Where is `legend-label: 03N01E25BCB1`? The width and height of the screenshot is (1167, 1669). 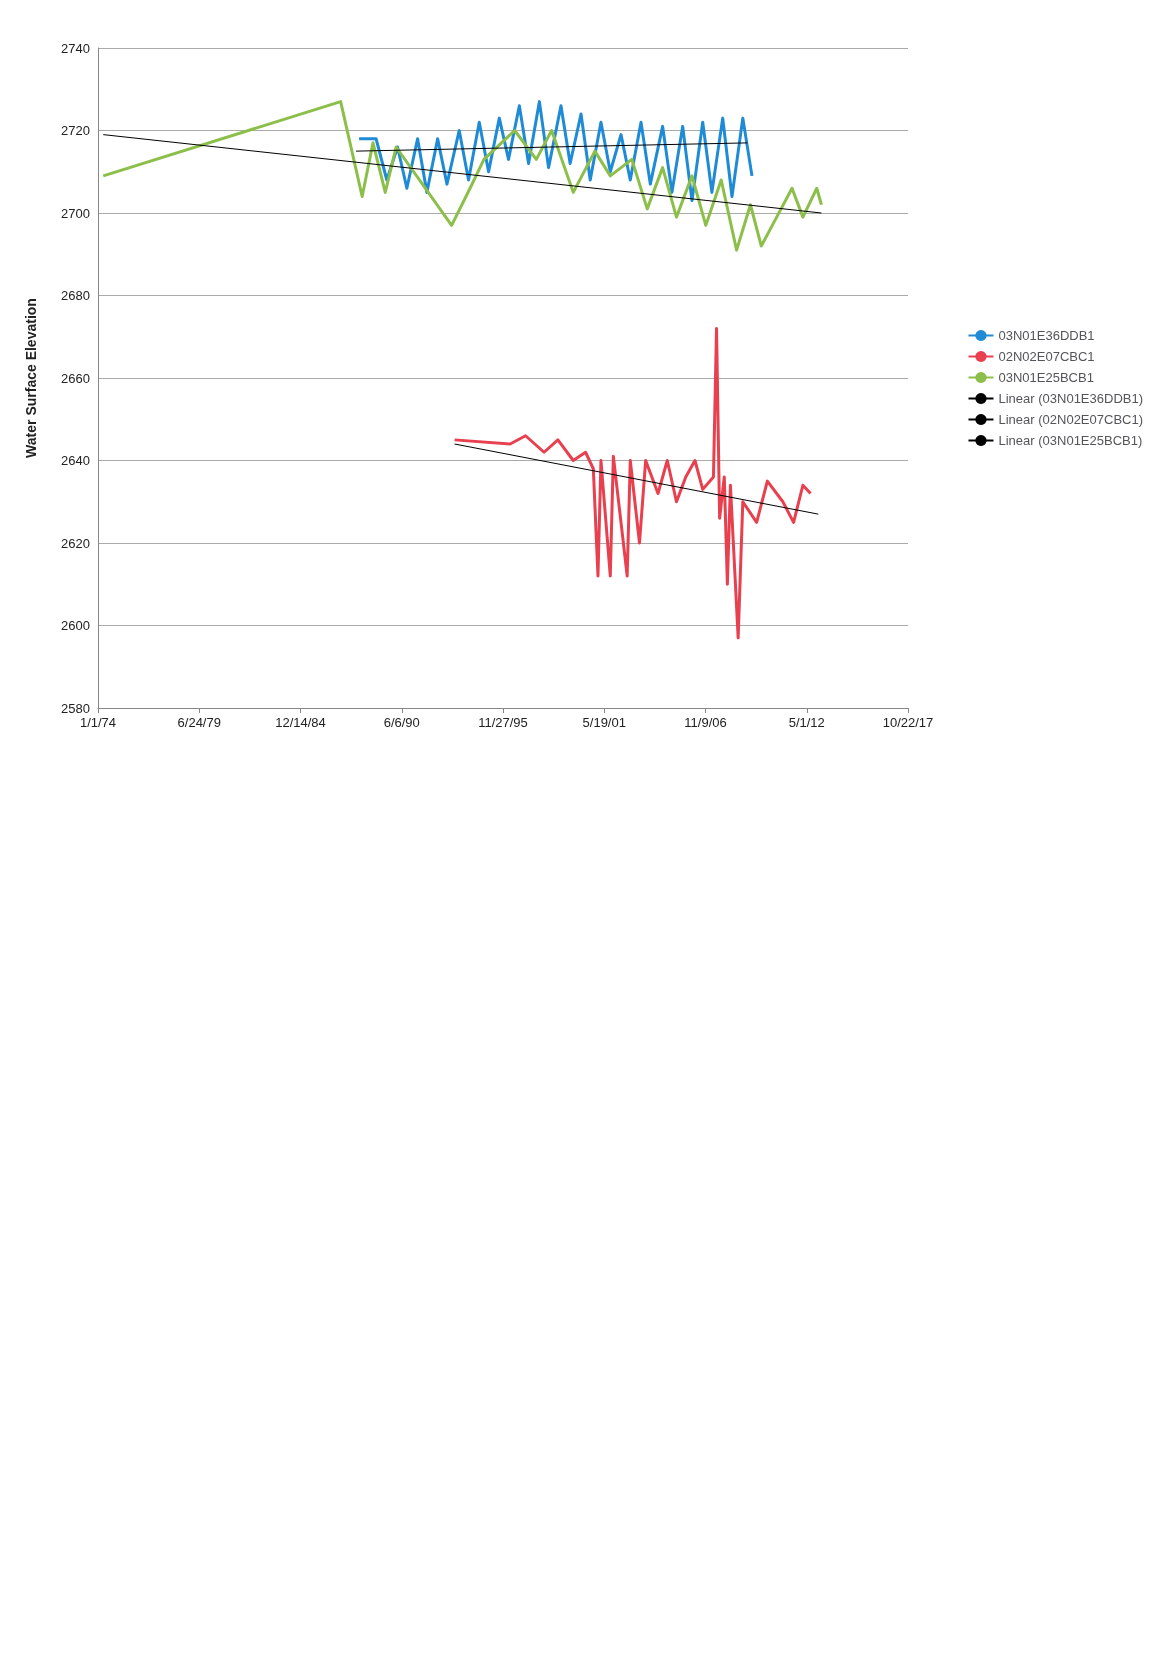
legend-label: 03N01E25BCB1 is located at coordinates (1046, 377).